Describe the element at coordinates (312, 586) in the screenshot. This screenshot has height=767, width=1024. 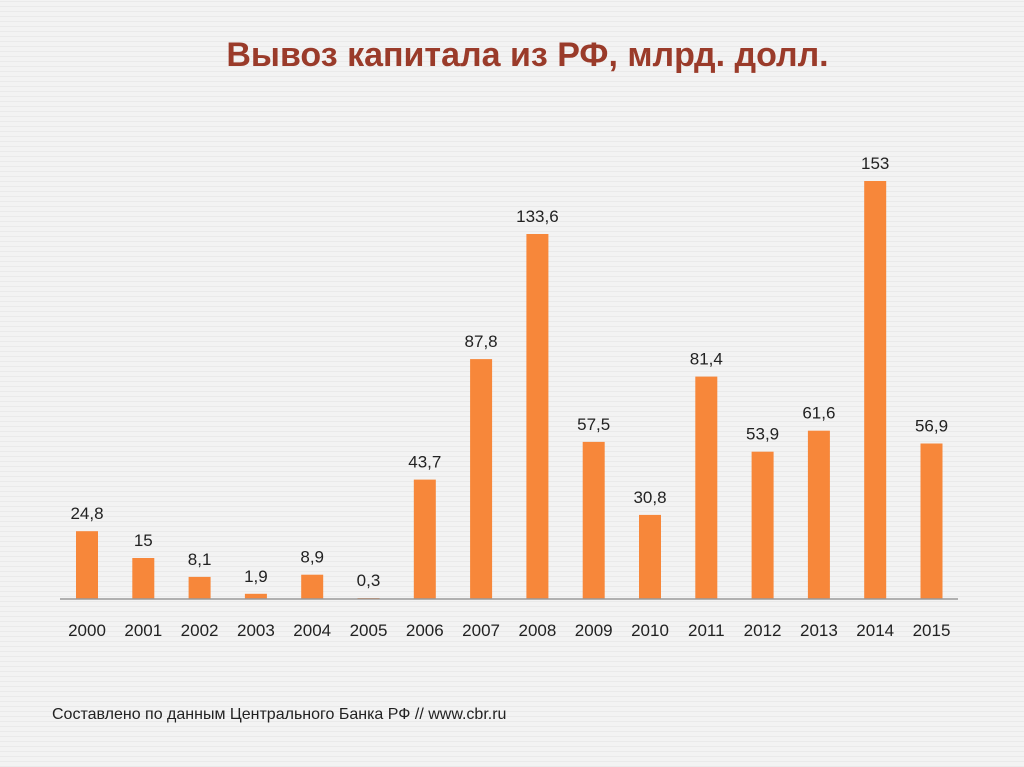
I see `bar-2004` at that location.